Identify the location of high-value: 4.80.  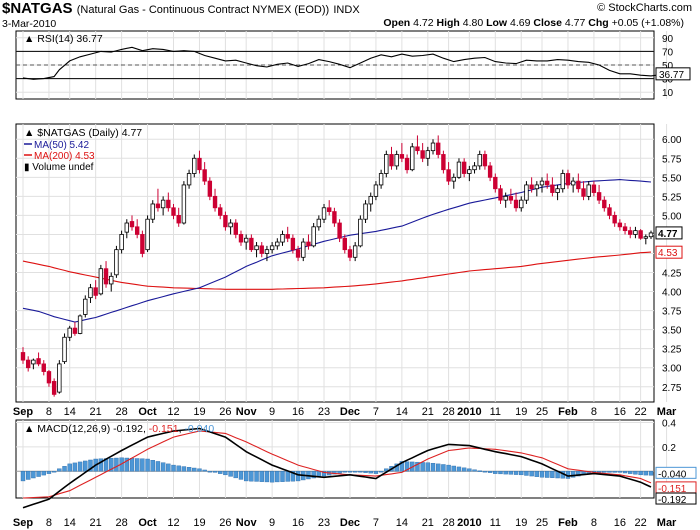
(473, 23).